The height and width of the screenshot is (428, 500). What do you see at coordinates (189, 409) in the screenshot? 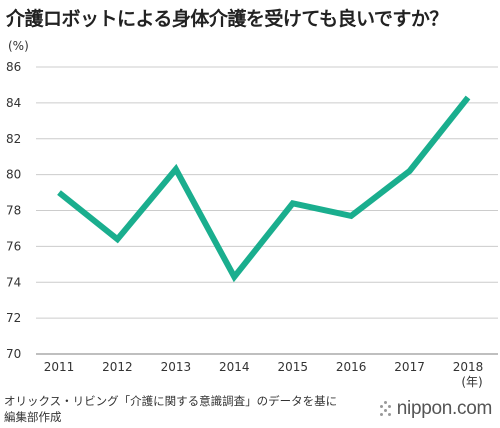
I see `source-note: オリックス・リビング「介護に関する意識調査」のデータを基に 編集部作成` at bounding box center [189, 409].